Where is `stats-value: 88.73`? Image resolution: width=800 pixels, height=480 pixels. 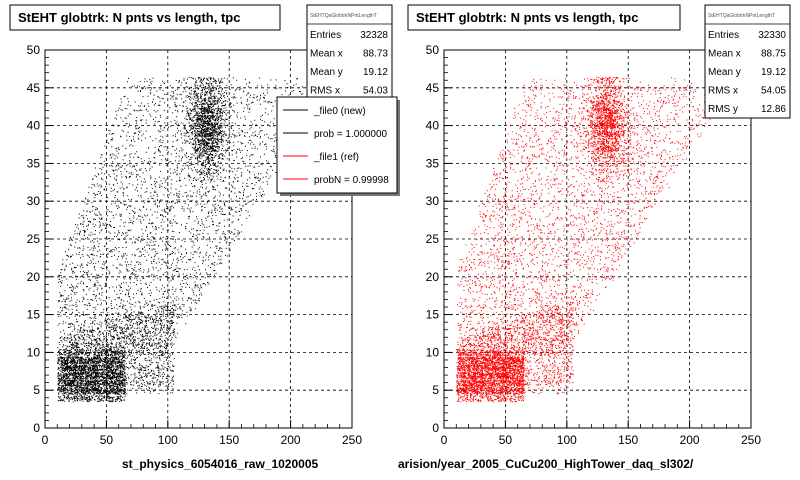
stats-value: 88.73 is located at coordinates (375, 54).